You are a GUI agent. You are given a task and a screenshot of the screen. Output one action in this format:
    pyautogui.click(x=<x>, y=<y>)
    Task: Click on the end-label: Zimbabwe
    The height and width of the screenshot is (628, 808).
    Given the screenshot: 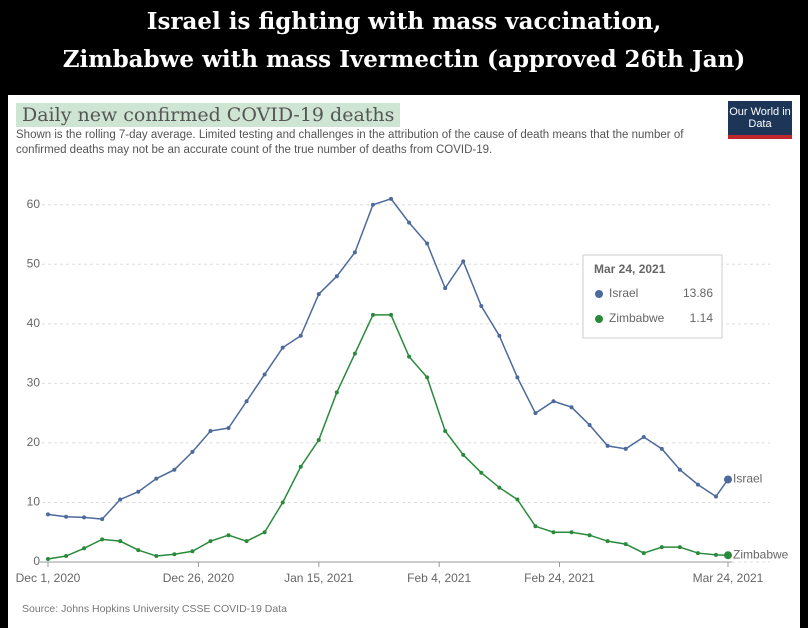 What is the action you would take?
    pyautogui.click(x=761, y=554)
    